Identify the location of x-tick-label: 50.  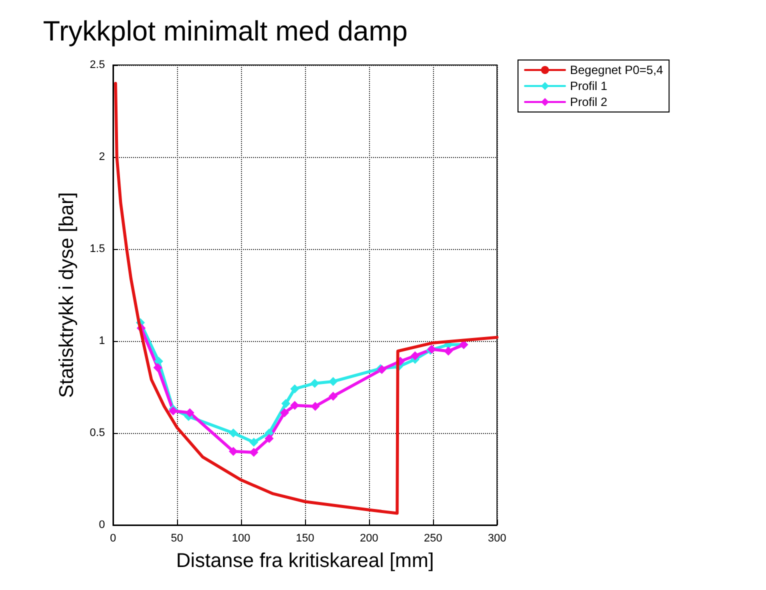
(177, 538).